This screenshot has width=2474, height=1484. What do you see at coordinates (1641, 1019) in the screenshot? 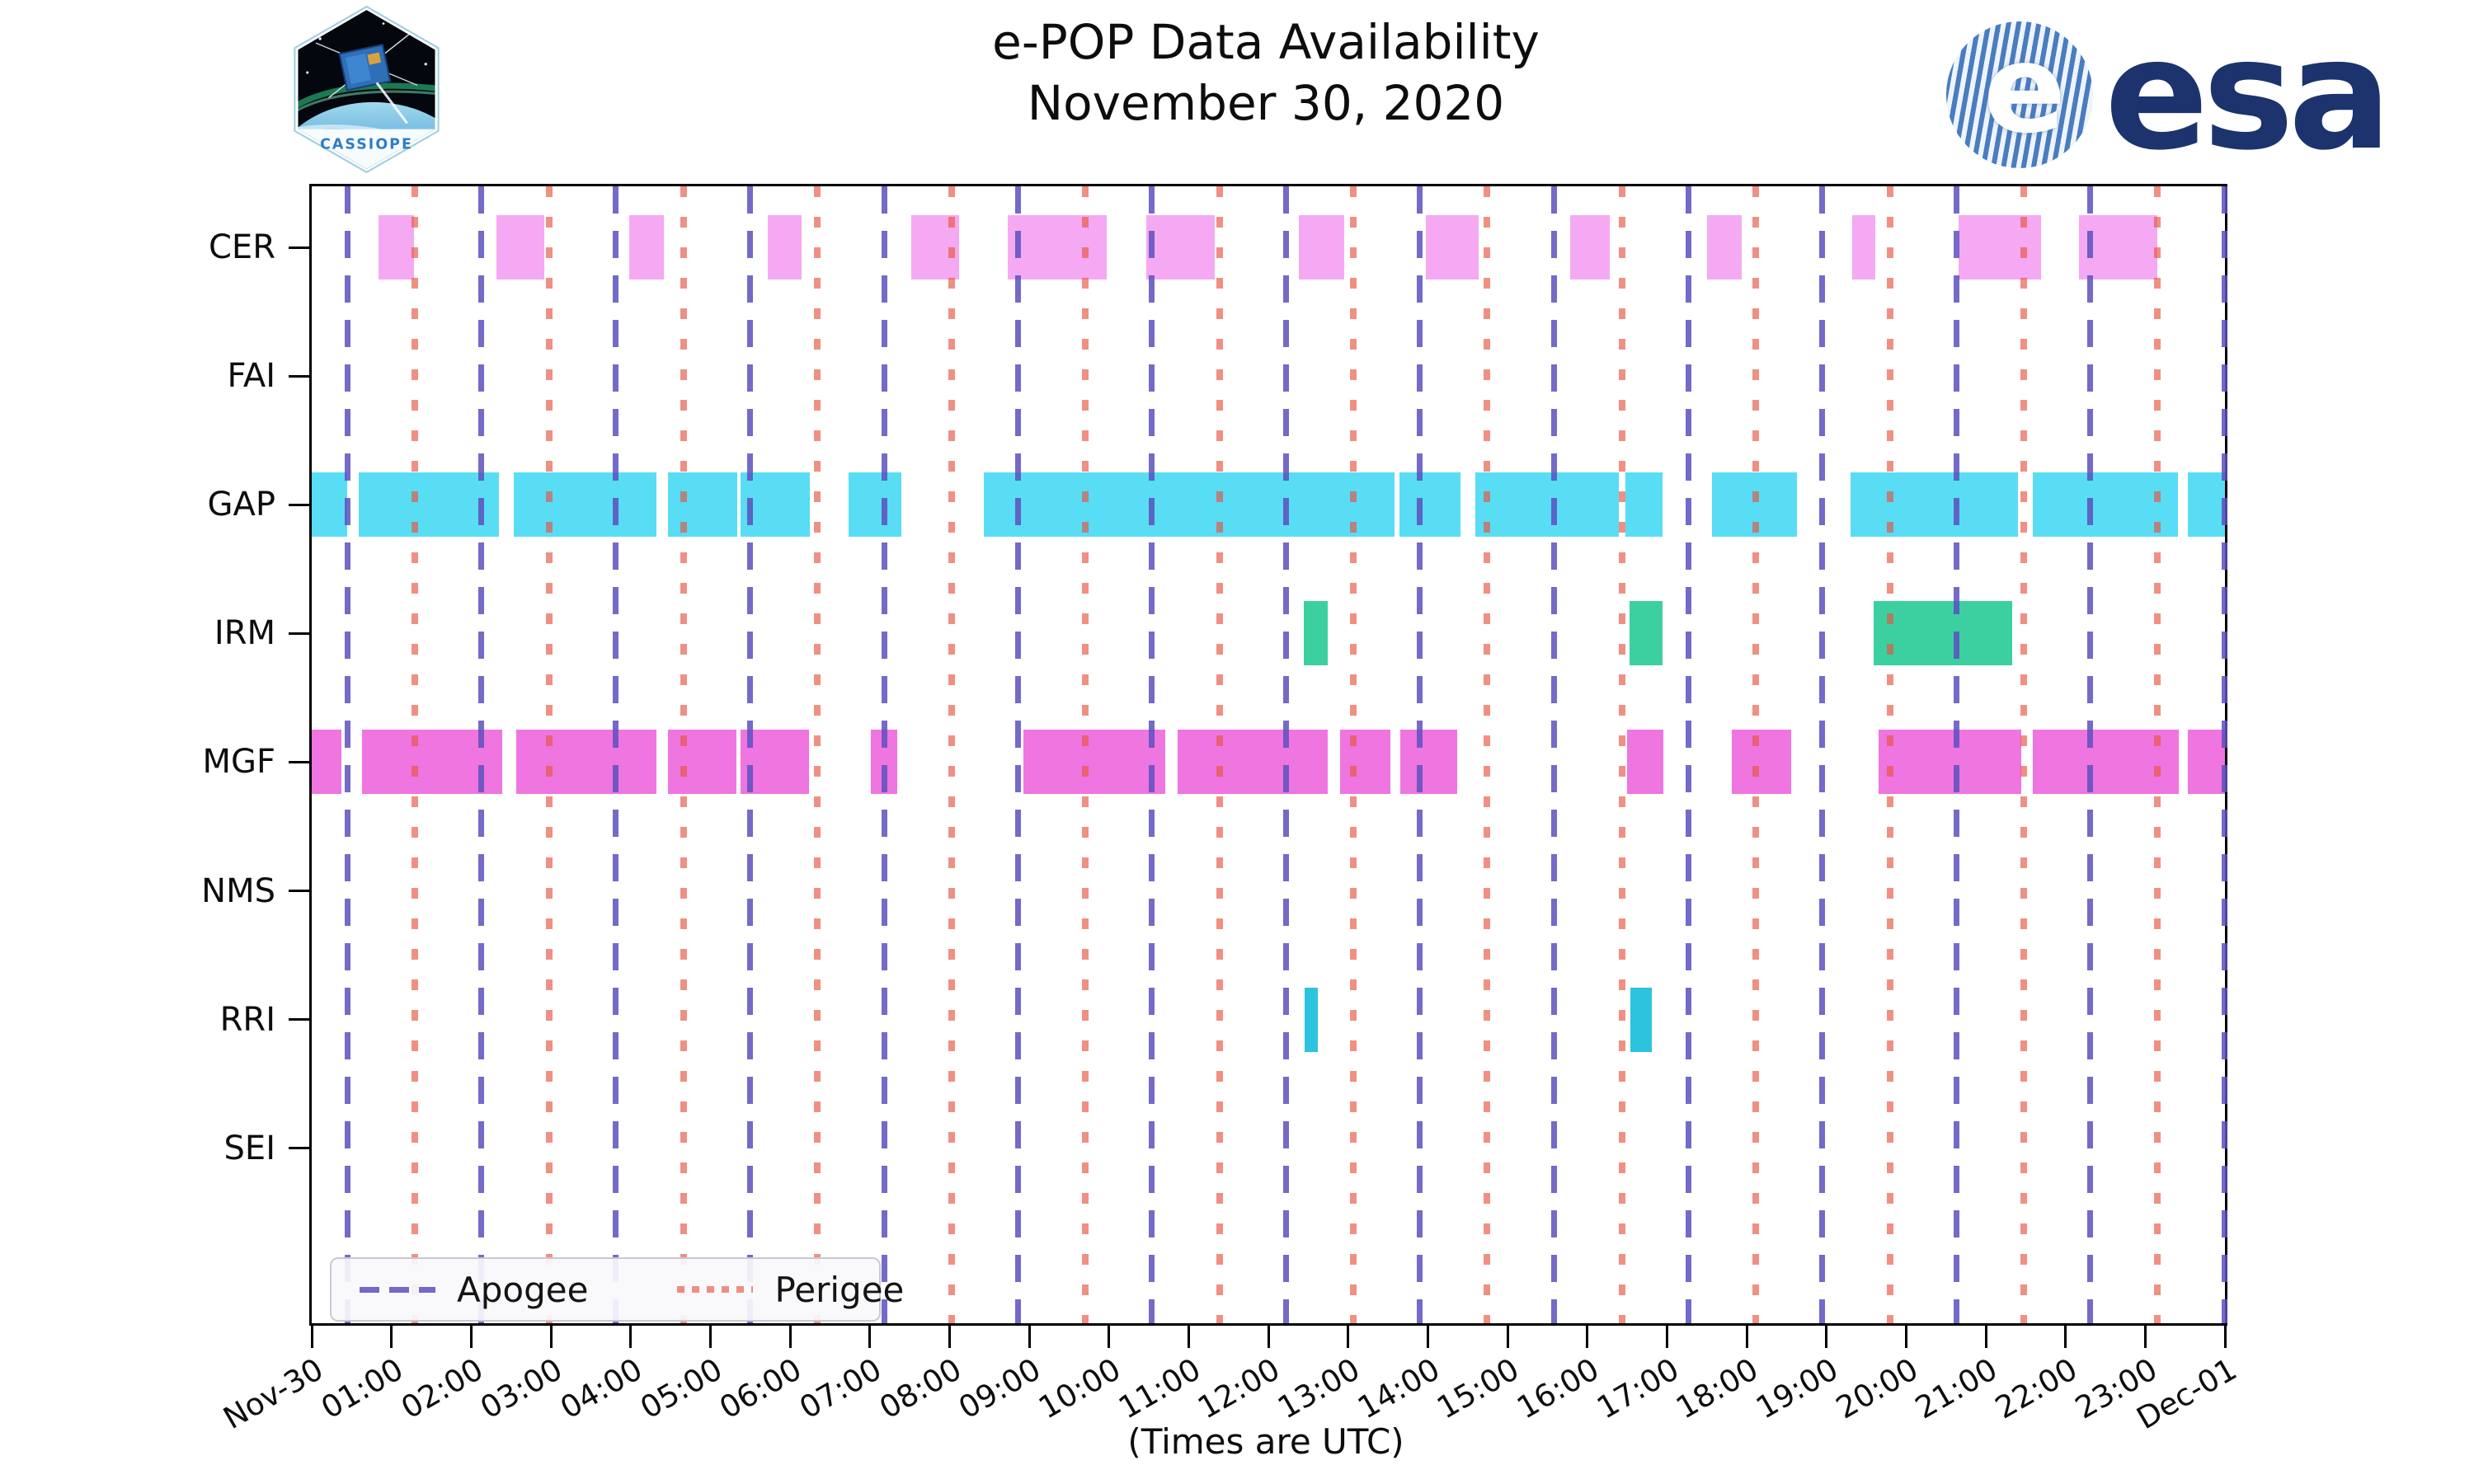
I see `availability-bar-rri` at bounding box center [1641, 1019].